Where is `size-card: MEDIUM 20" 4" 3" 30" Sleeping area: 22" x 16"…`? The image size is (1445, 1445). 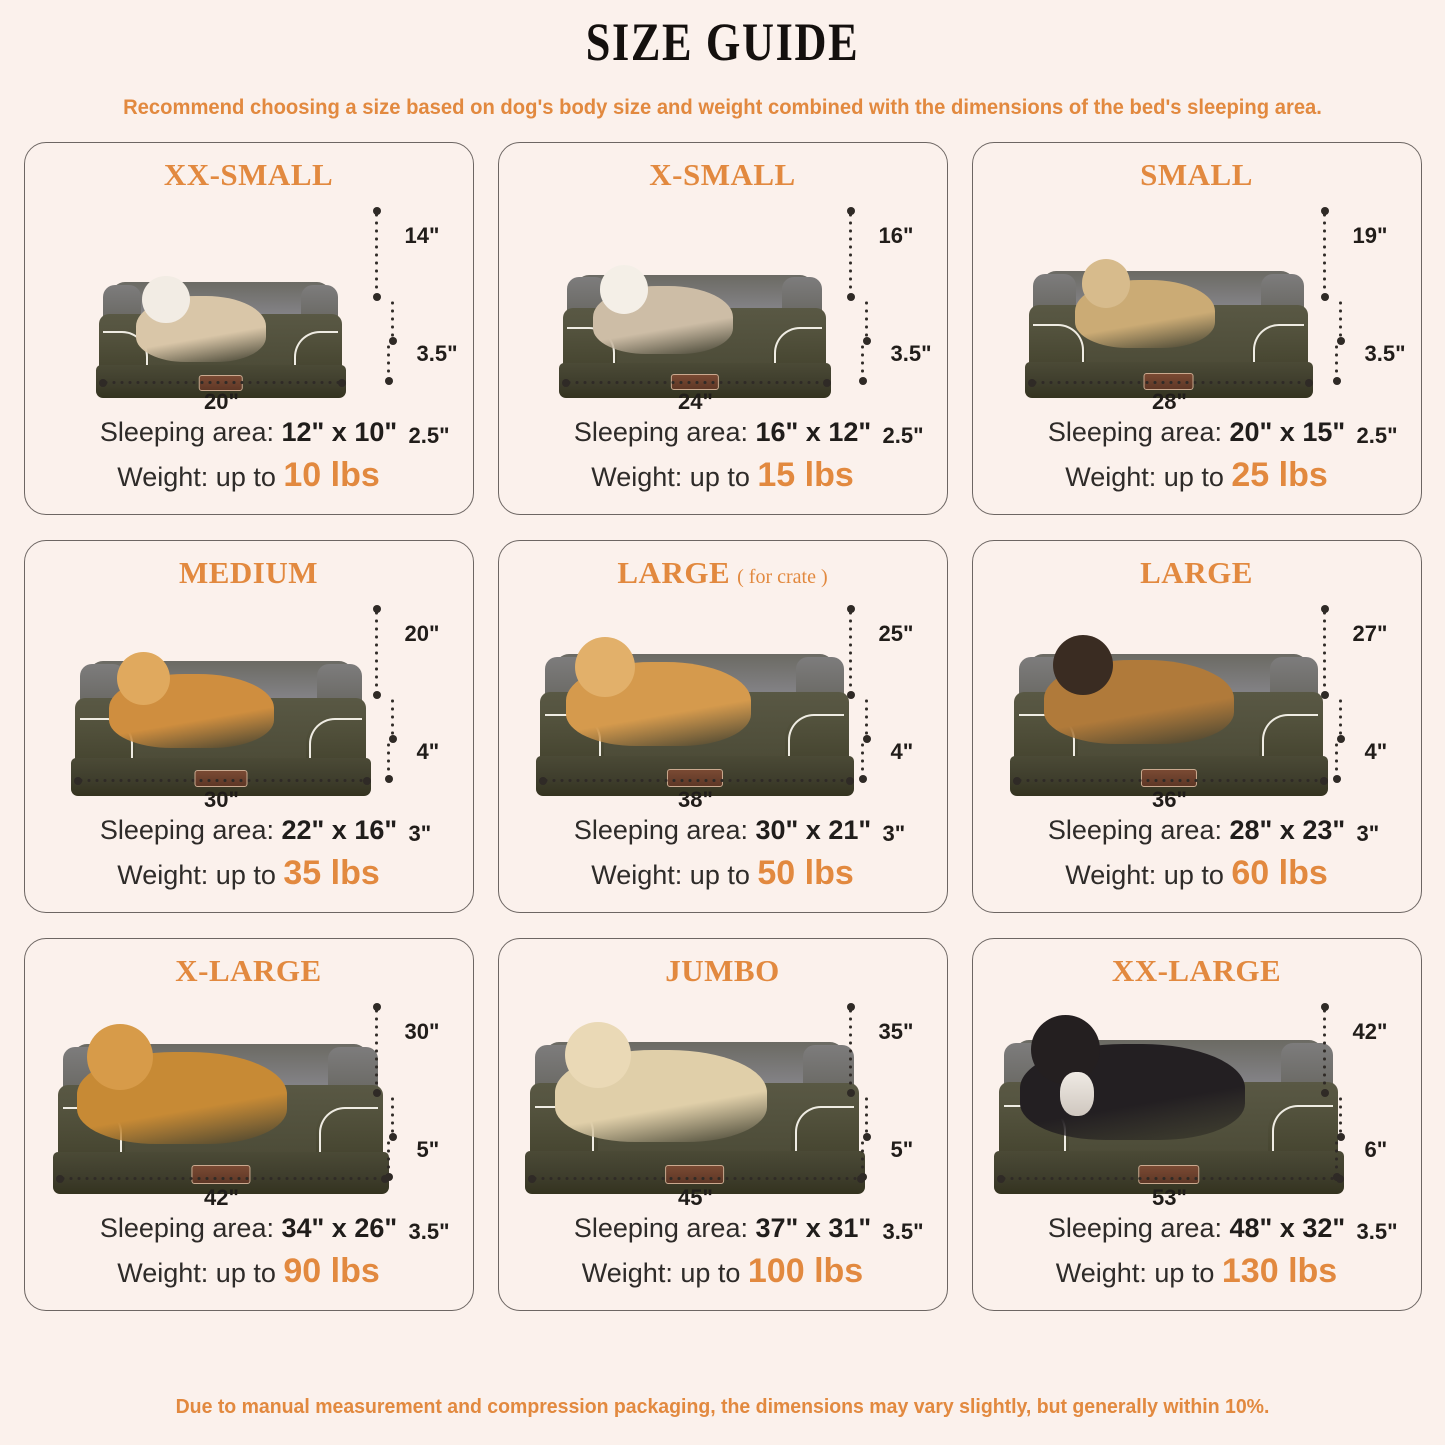 size-card: MEDIUM 20" 4" 3" 30" Sleeping area: 22" x 16"… is located at coordinates (248, 726).